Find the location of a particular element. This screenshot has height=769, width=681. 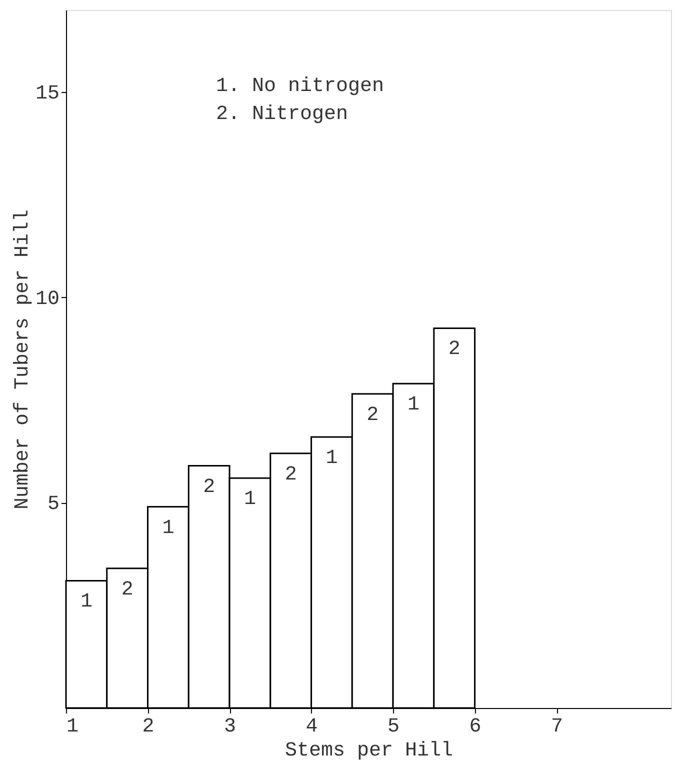

annotation: 2. Nitrogen is located at coordinates (282, 114).